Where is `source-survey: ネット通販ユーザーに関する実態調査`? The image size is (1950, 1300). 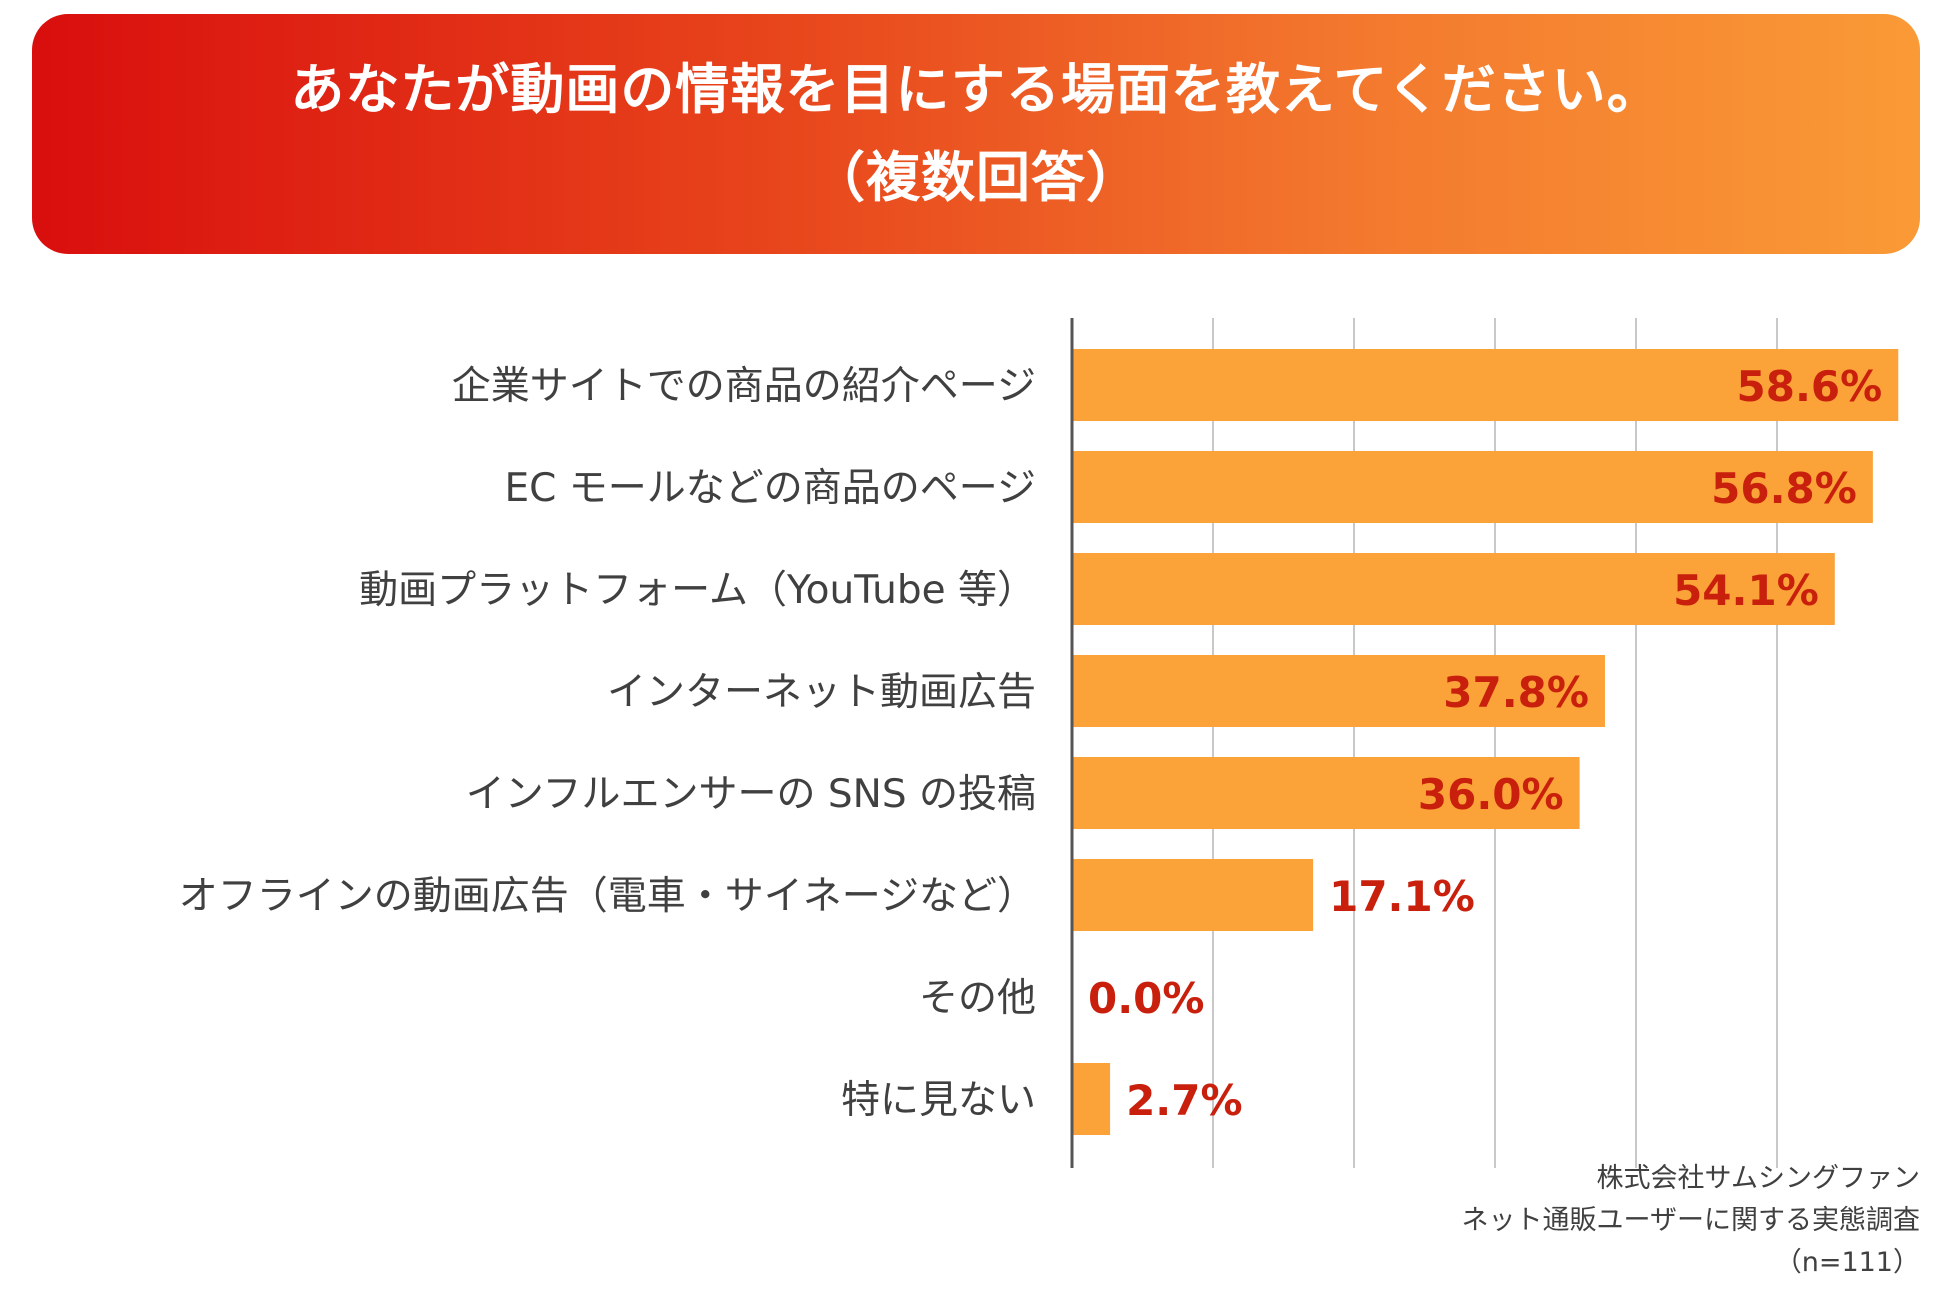 source-survey: ネット通販ユーザーに関する実態調査 is located at coordinates (1690, 1220).